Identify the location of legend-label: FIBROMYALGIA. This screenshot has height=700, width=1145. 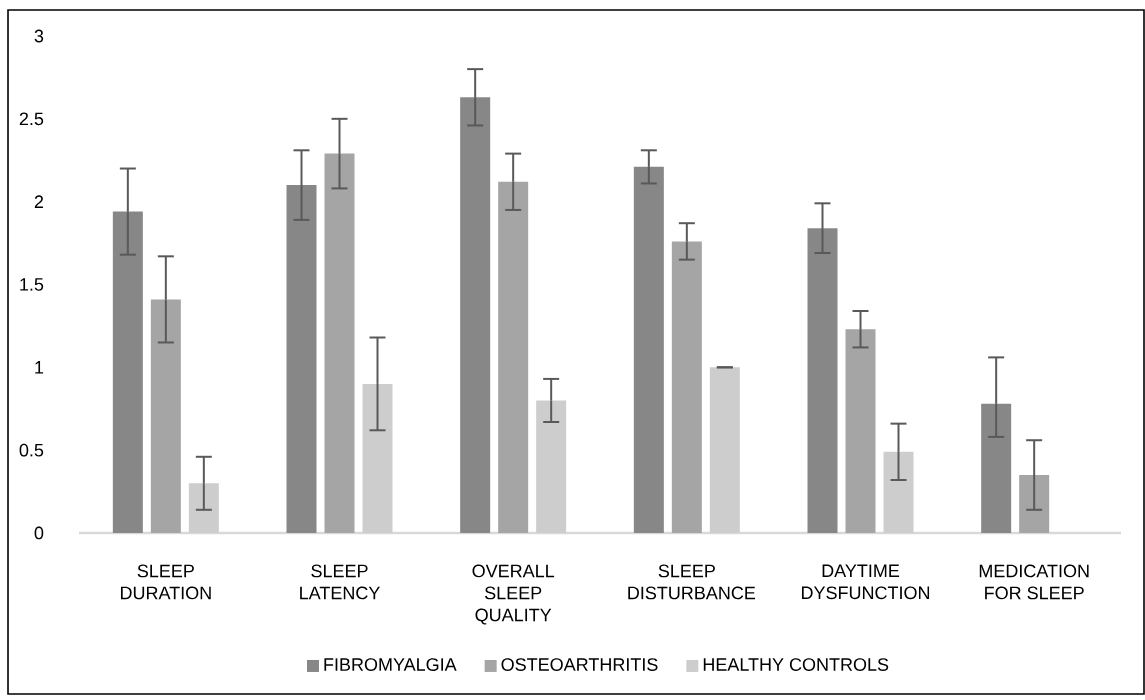
(390, 664).